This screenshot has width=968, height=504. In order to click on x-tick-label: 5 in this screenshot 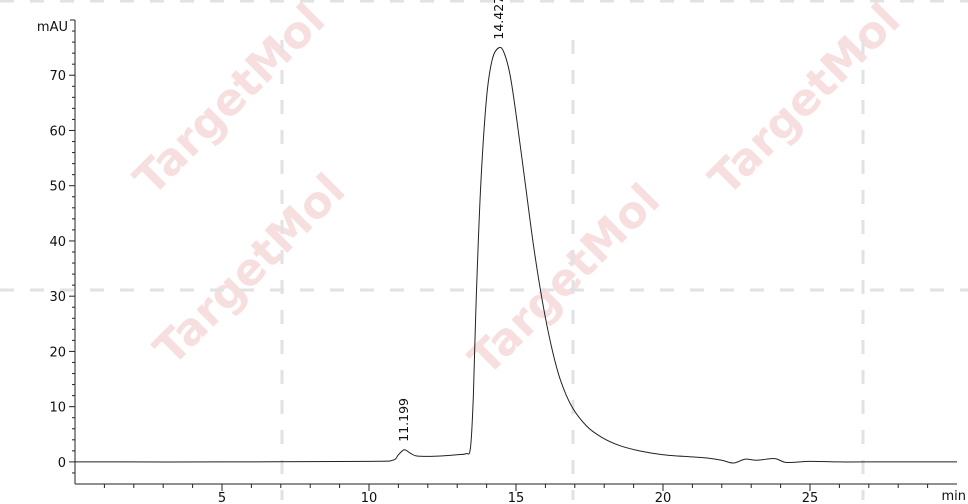, I will do `click(222, 497)`.